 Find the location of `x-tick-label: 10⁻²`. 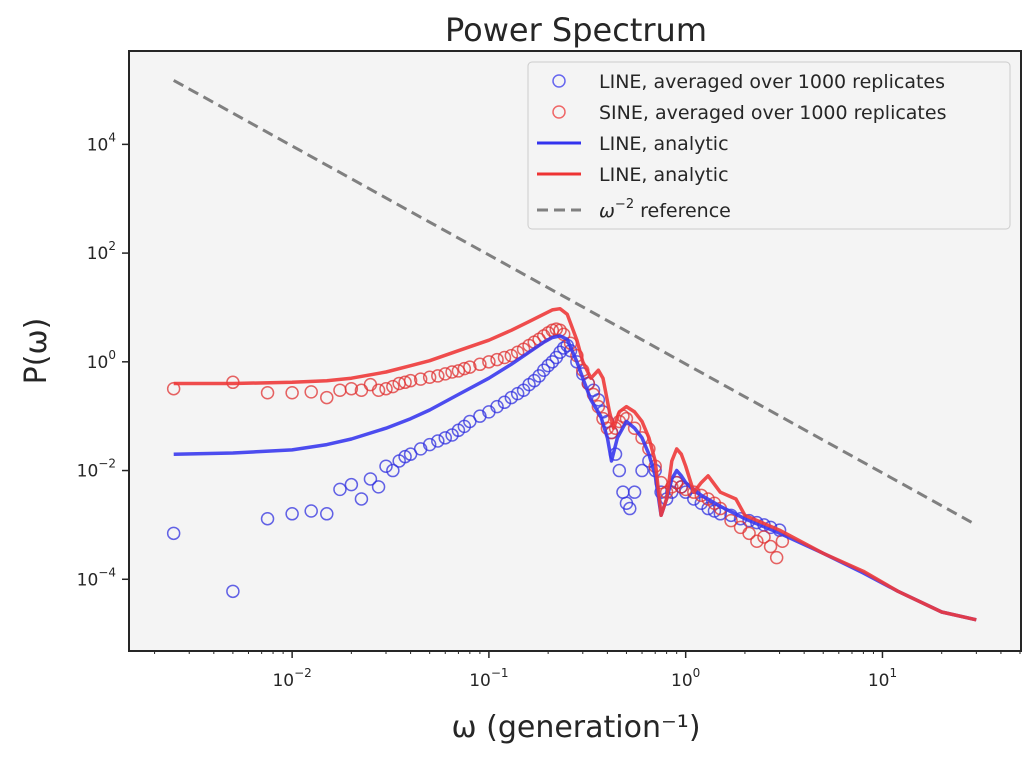

x-tick-label: 10⁻² is located at coordinates (291, 678).